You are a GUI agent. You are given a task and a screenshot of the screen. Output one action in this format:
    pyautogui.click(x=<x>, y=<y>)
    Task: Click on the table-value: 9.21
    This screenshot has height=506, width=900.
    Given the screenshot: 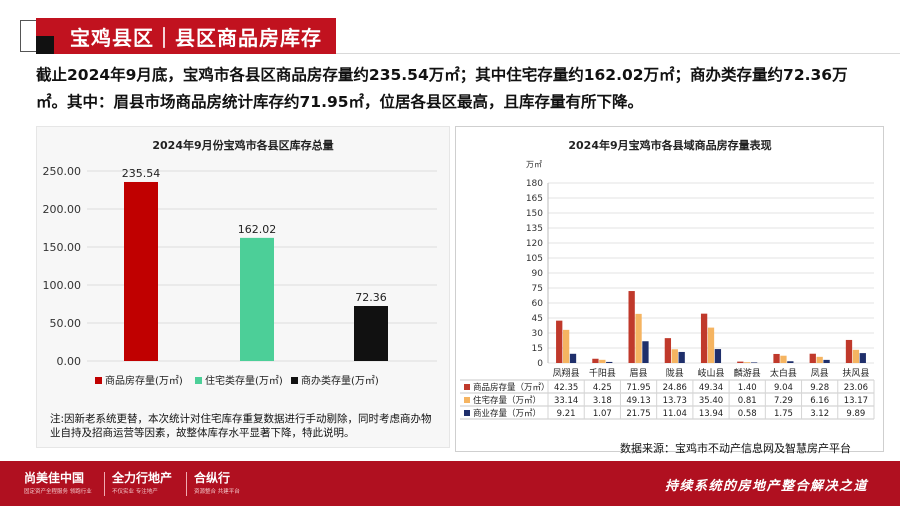 What is the action you would take?
    pyautogui.click(x=566, y=414)
    